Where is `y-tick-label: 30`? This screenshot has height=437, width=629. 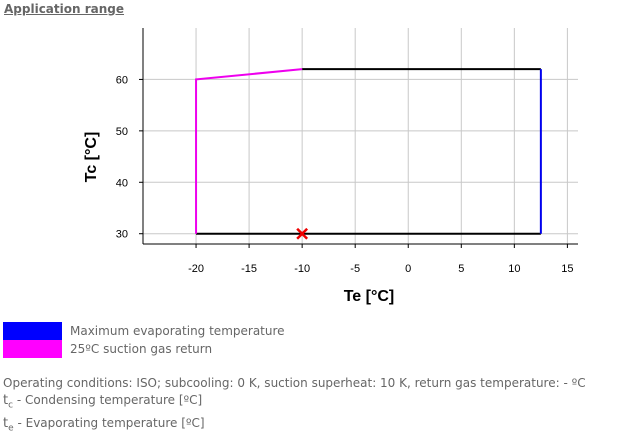
y-tick-label: 30 is located at coordinates (122, 235).